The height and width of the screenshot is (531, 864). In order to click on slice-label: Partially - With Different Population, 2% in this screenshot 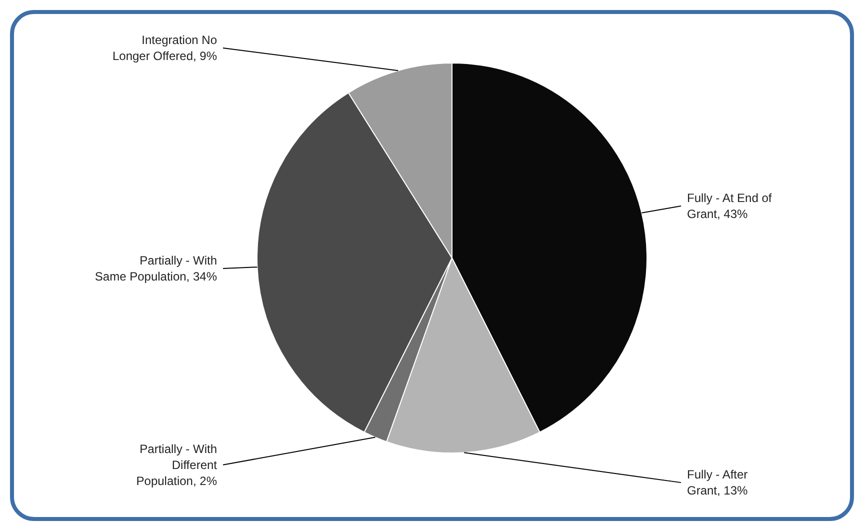, I will do `click(177, 465)`.